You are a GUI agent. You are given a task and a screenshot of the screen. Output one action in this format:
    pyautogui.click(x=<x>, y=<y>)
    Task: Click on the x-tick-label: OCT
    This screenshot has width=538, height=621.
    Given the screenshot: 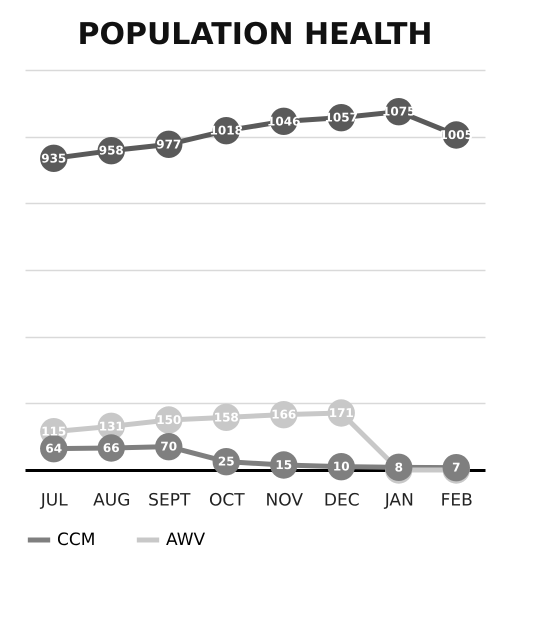 What is the action you would take?
    pyautogui.click(x=227, y=500)
    